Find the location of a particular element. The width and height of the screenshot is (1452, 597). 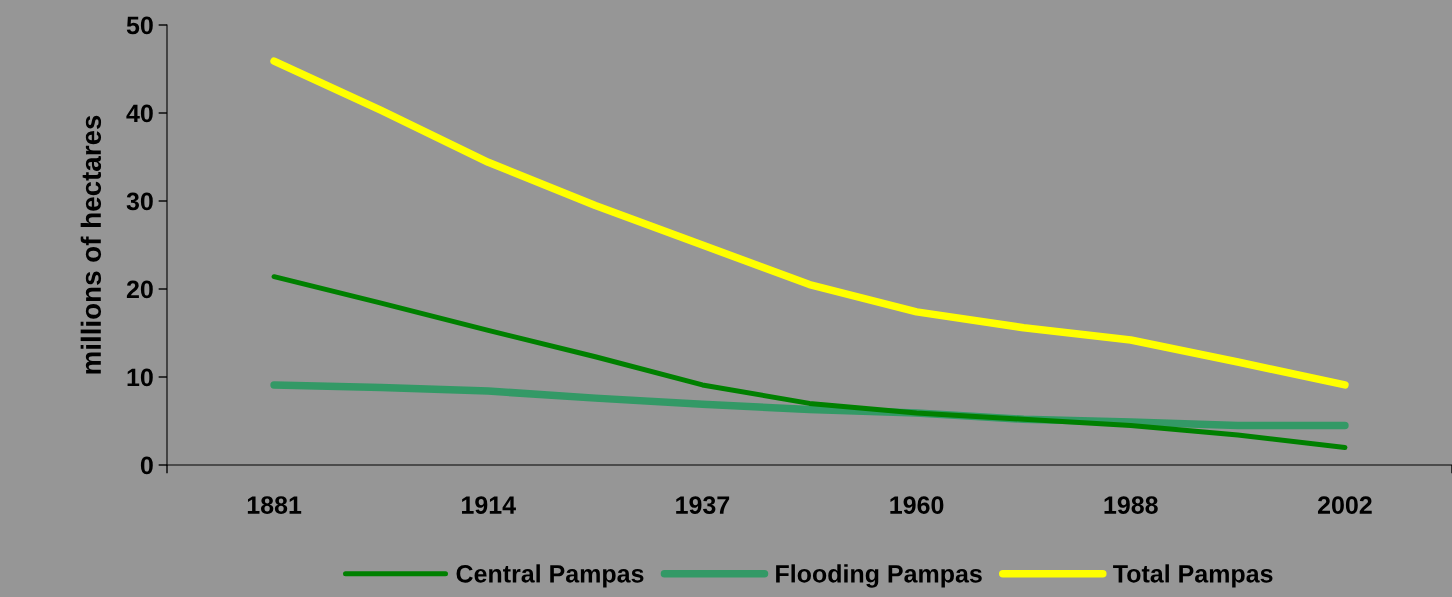

y-tick-label: 10 is located at coordinates (140, 377).